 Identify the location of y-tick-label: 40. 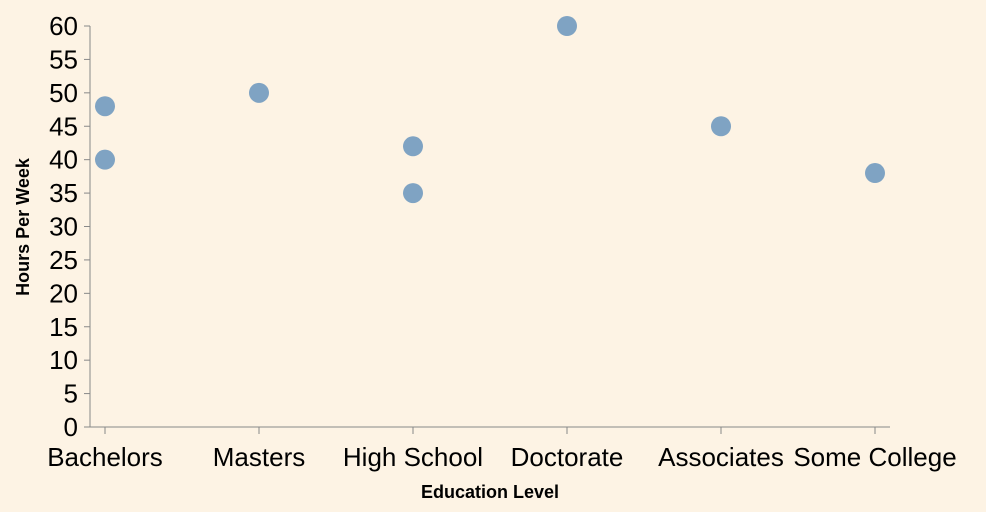
(63, 160).